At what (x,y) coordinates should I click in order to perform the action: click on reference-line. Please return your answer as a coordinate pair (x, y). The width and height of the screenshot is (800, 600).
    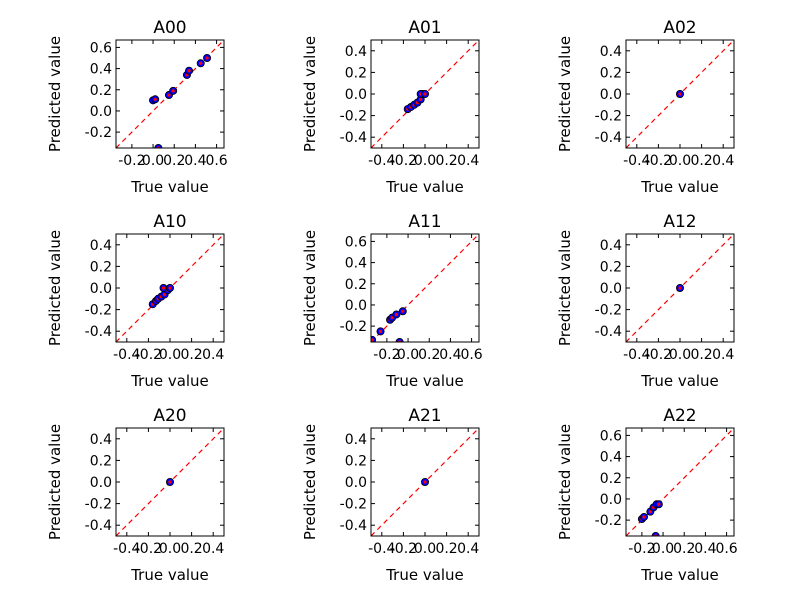
    Looking at the image, I should click on (425, 288).